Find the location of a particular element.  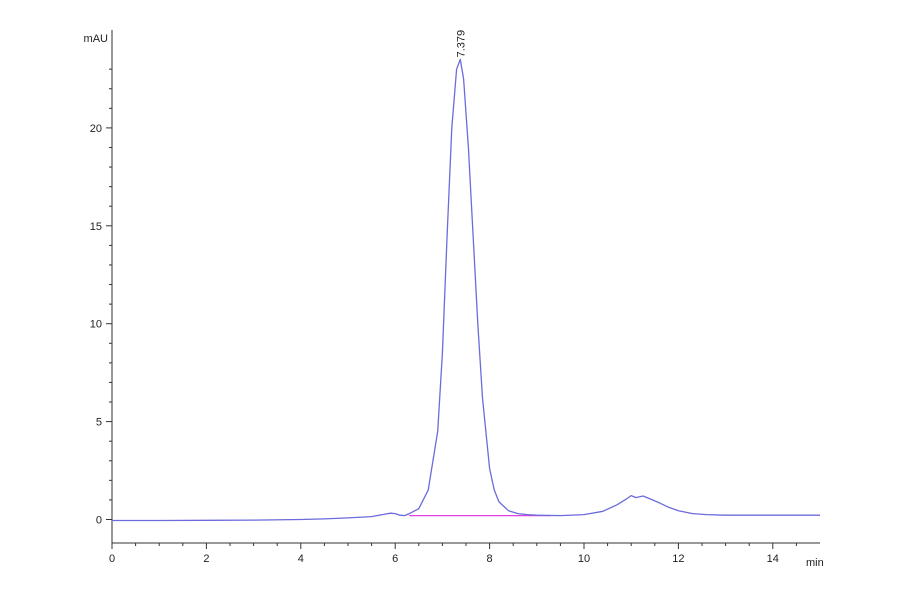

x-tick-label: 10 is located at coordinates (584, 559).